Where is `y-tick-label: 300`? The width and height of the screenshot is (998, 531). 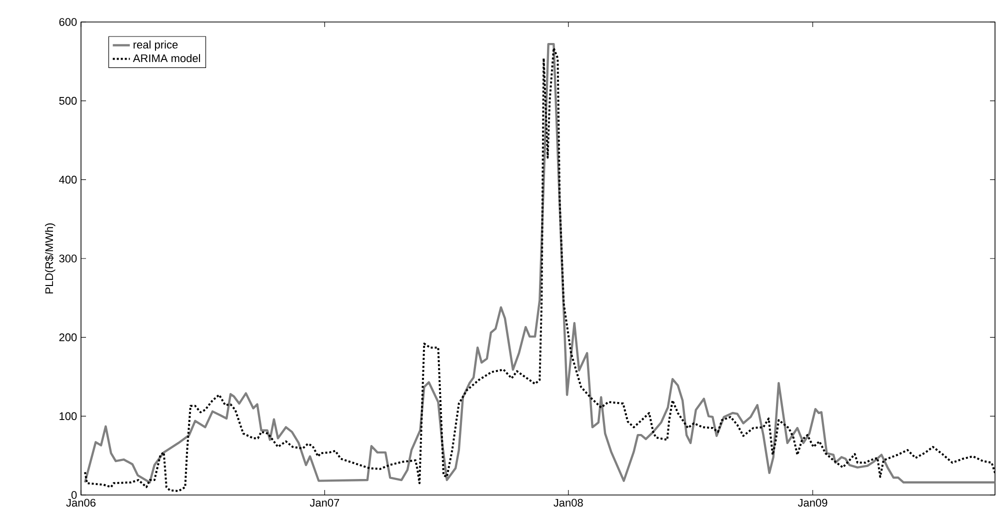 y-tick-label: 300 is located at coordinates (68, 258).